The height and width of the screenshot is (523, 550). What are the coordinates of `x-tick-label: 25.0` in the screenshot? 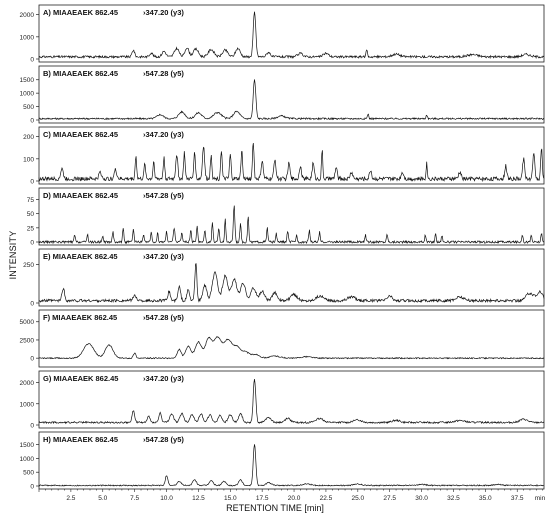 It's located at (357, 498).